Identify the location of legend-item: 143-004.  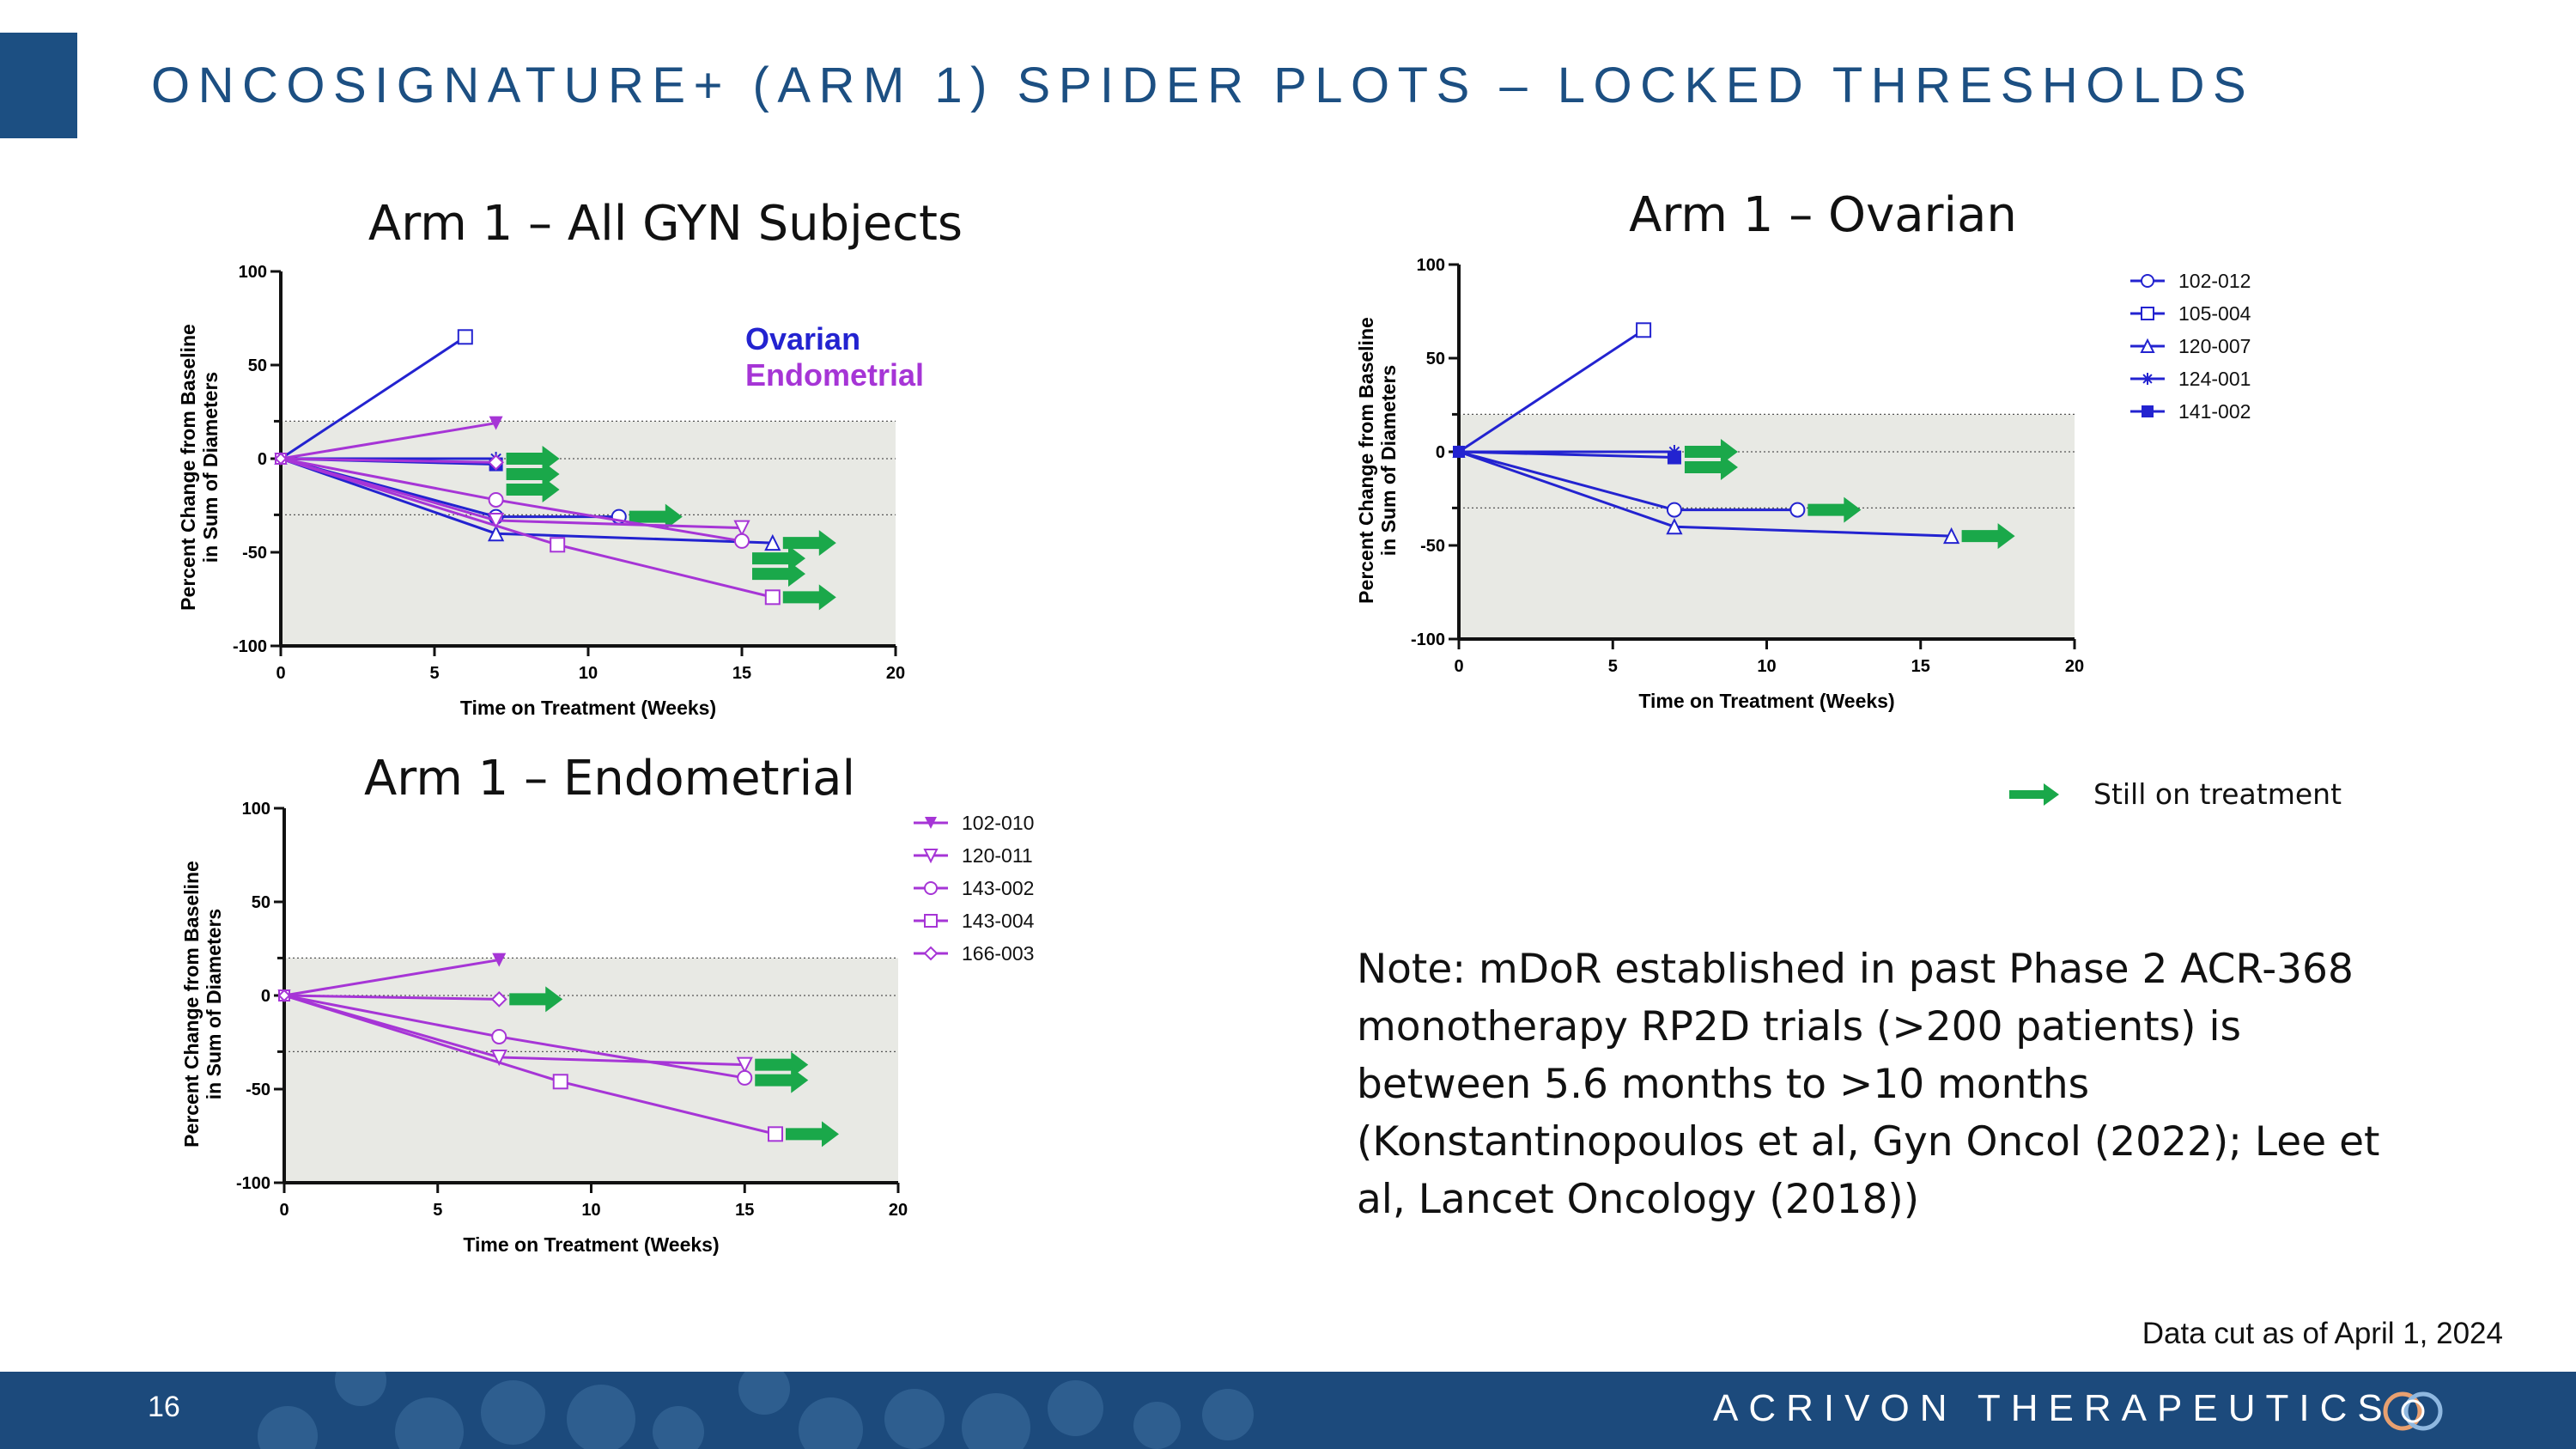
(974, 920).